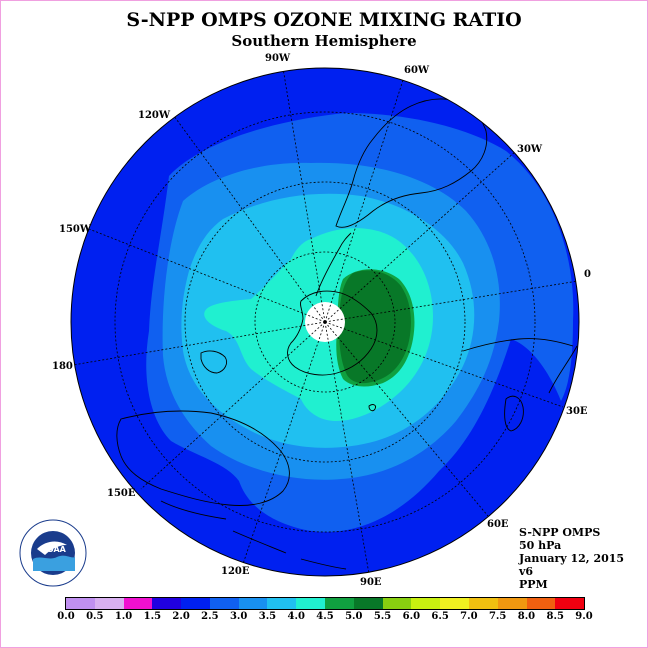  I want to click on lon-label-150e: 150E, so click(121, 493).